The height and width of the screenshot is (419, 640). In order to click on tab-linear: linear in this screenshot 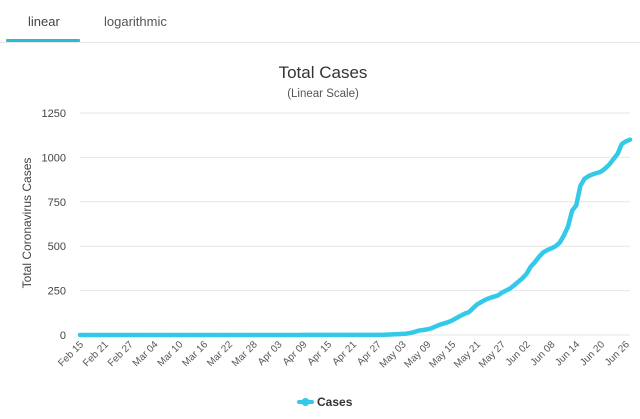, I will do `click(44, 21)`.